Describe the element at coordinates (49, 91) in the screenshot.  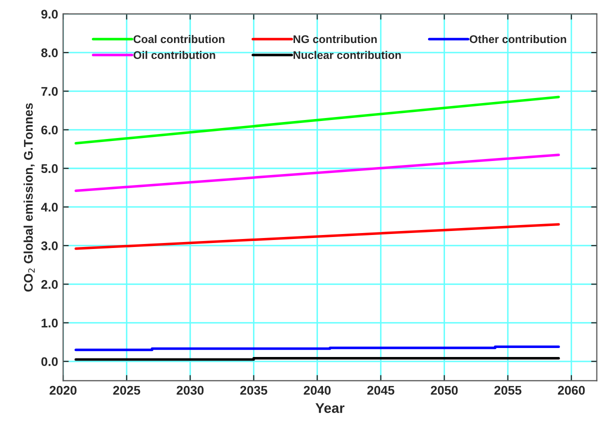
I see `y-tick-label: 7.0` at that location.